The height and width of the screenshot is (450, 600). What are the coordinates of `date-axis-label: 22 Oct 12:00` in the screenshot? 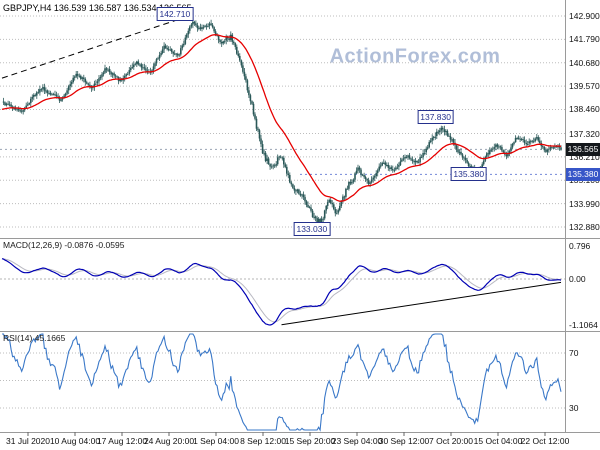 It's located at (545, 441).